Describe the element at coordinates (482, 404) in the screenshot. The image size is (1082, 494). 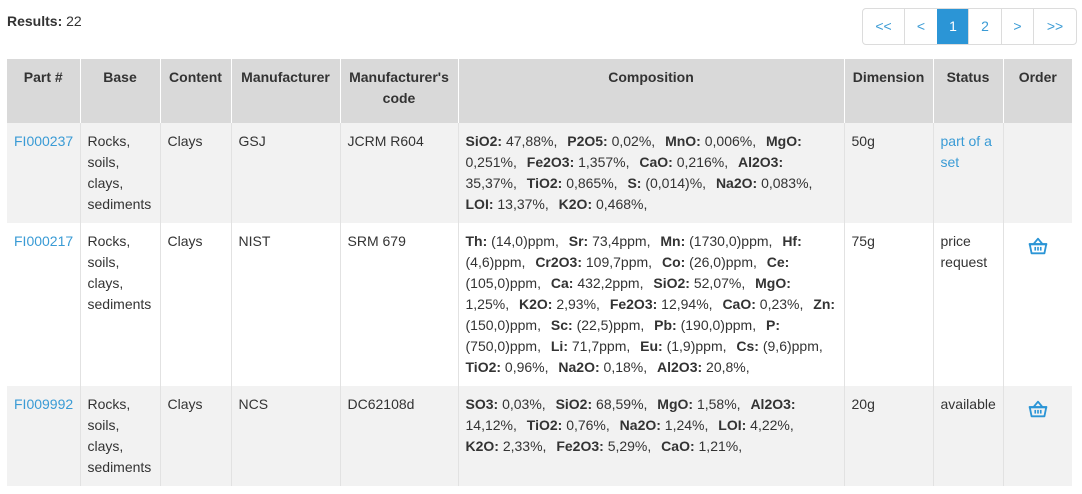
I see `element-name: SO3:` at that location.